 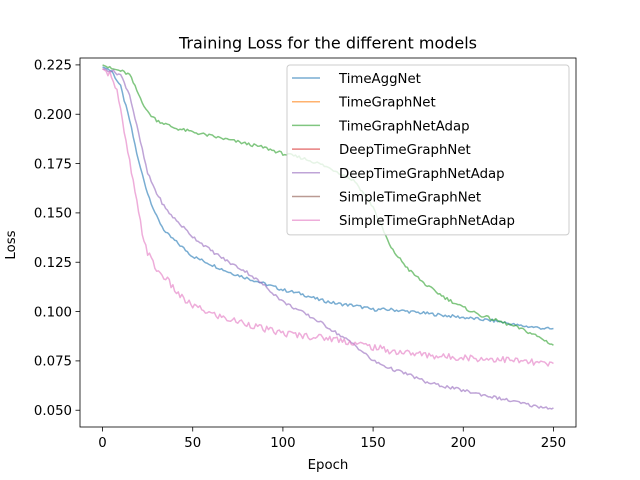 What do you see at coordinates (410, 198) in the screenshot?
I see `legend-label: SimpleTimeGraphNet` at bounding box center [410, 198].